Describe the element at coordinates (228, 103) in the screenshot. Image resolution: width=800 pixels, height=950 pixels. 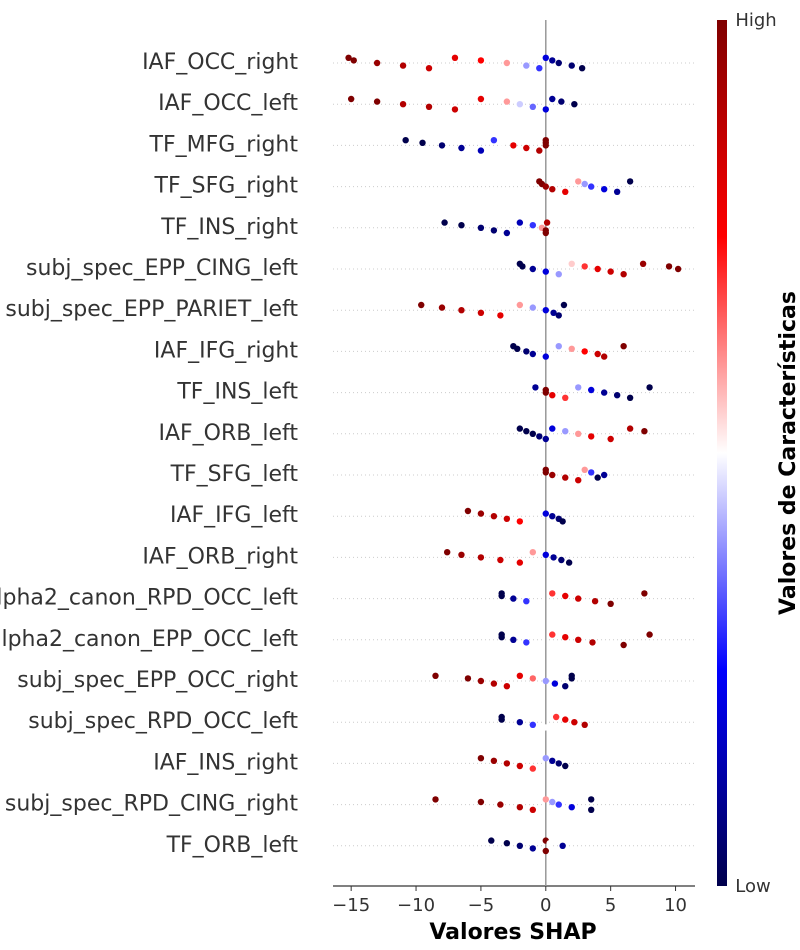
I see `feature-label: IAF_OCC_left` at that location.